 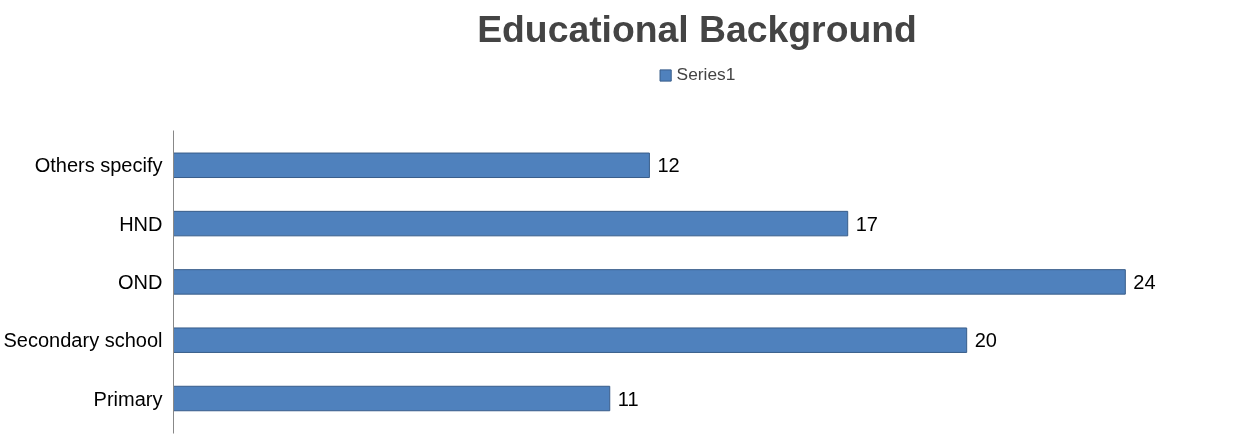 What do you see at coordinates (141, 223) in the screenshot?
I see `y-tick-label: HND` at bounding box center [141, 223].